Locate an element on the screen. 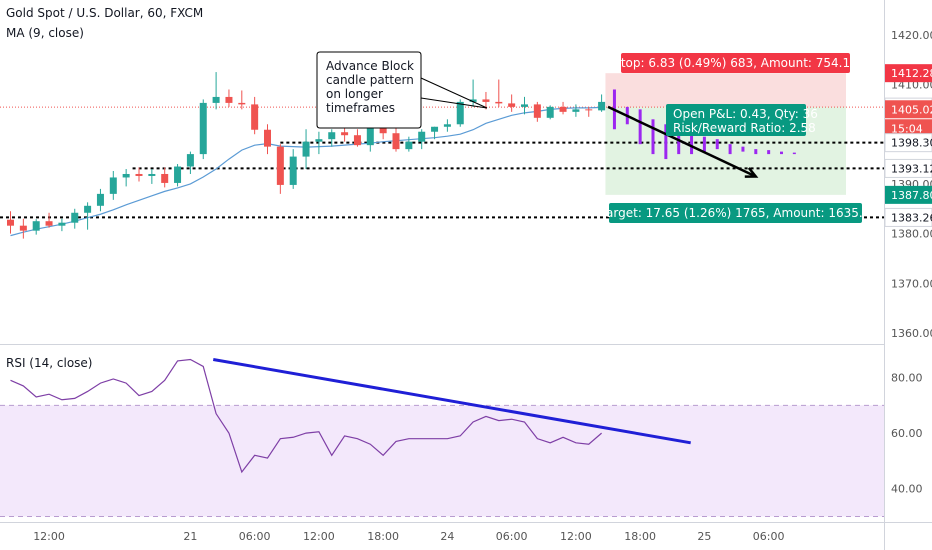  rsi-line is located at coordinates (306, 416).